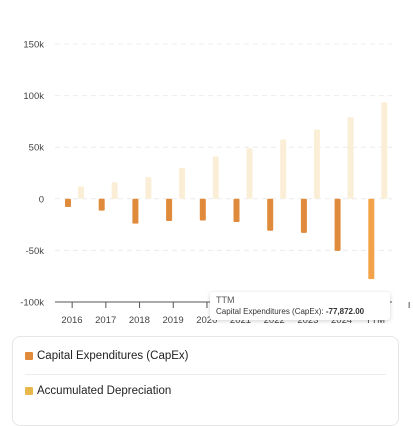  Describe the element at coordinates (105, 320) in the screenshot. I see `x-tick-label: 2017` at that location.